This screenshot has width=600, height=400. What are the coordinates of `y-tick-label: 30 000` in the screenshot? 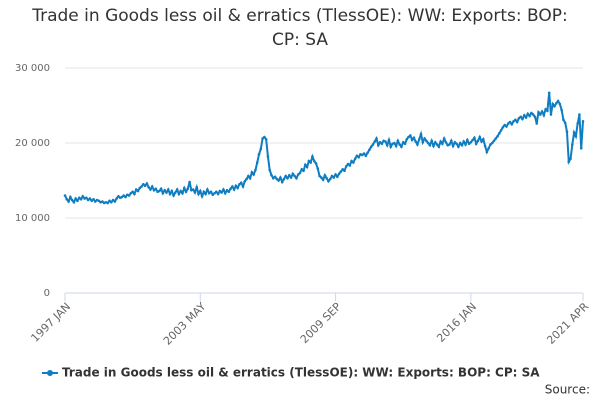 It's located at (32, 68).